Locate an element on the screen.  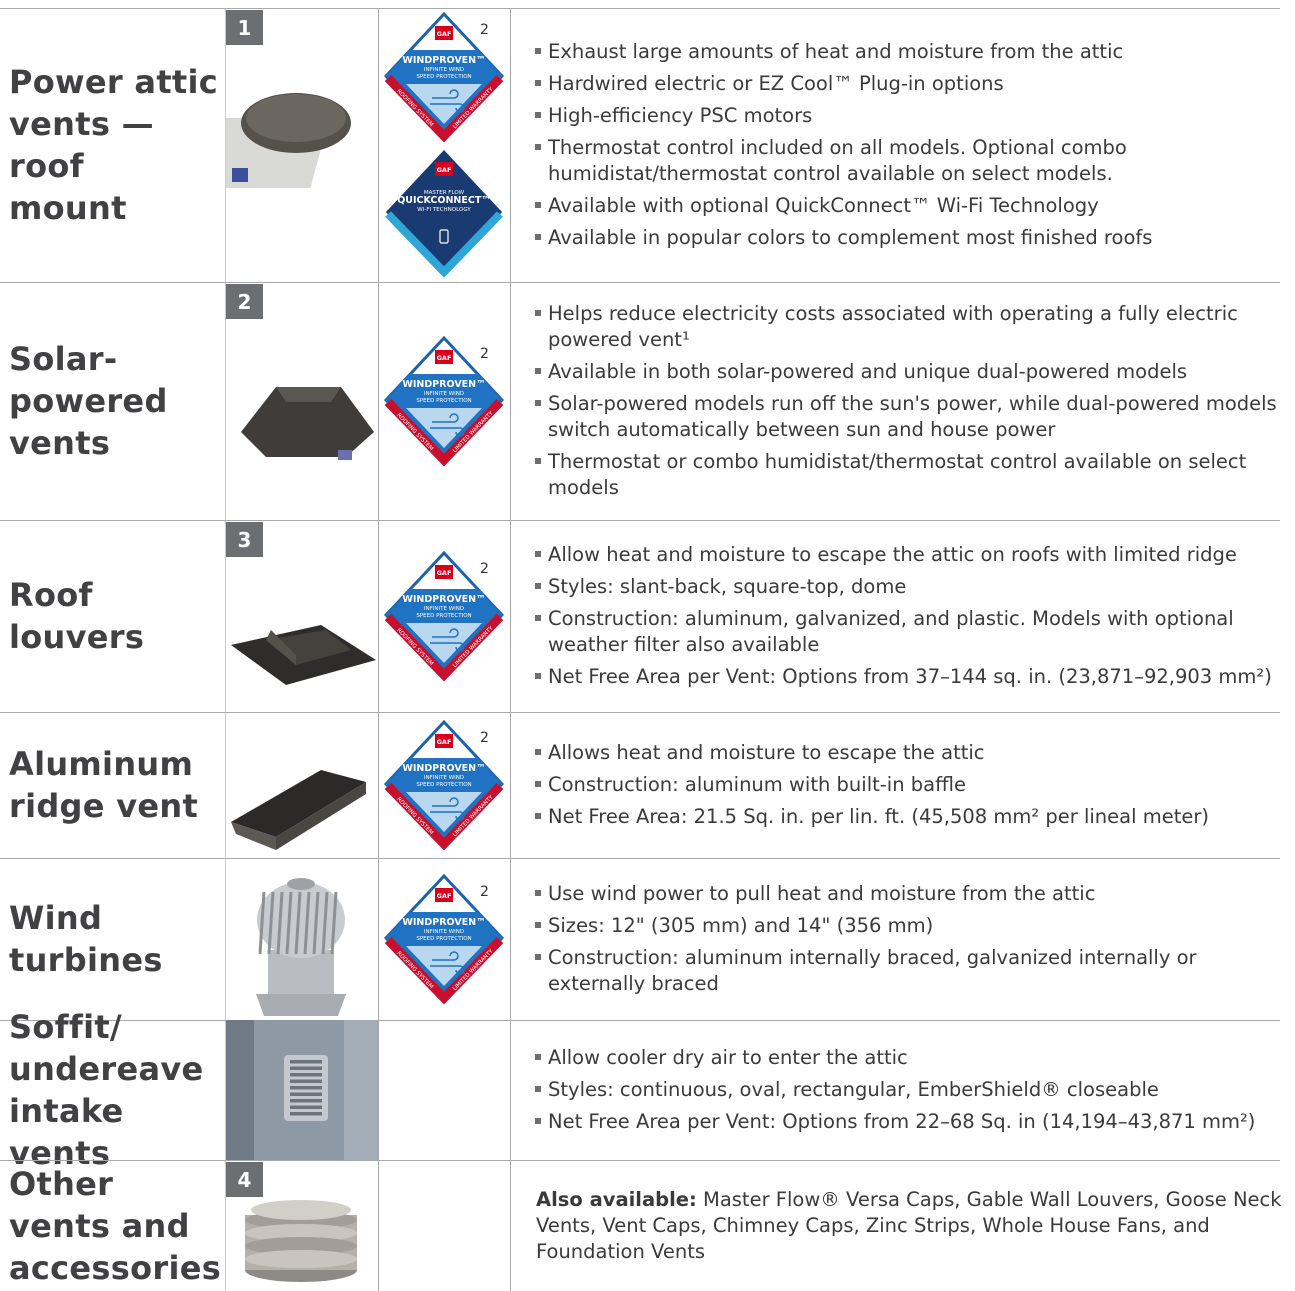
bullet: Allow cooler dry air to enter the attic is located at coordinates (906, 1058).